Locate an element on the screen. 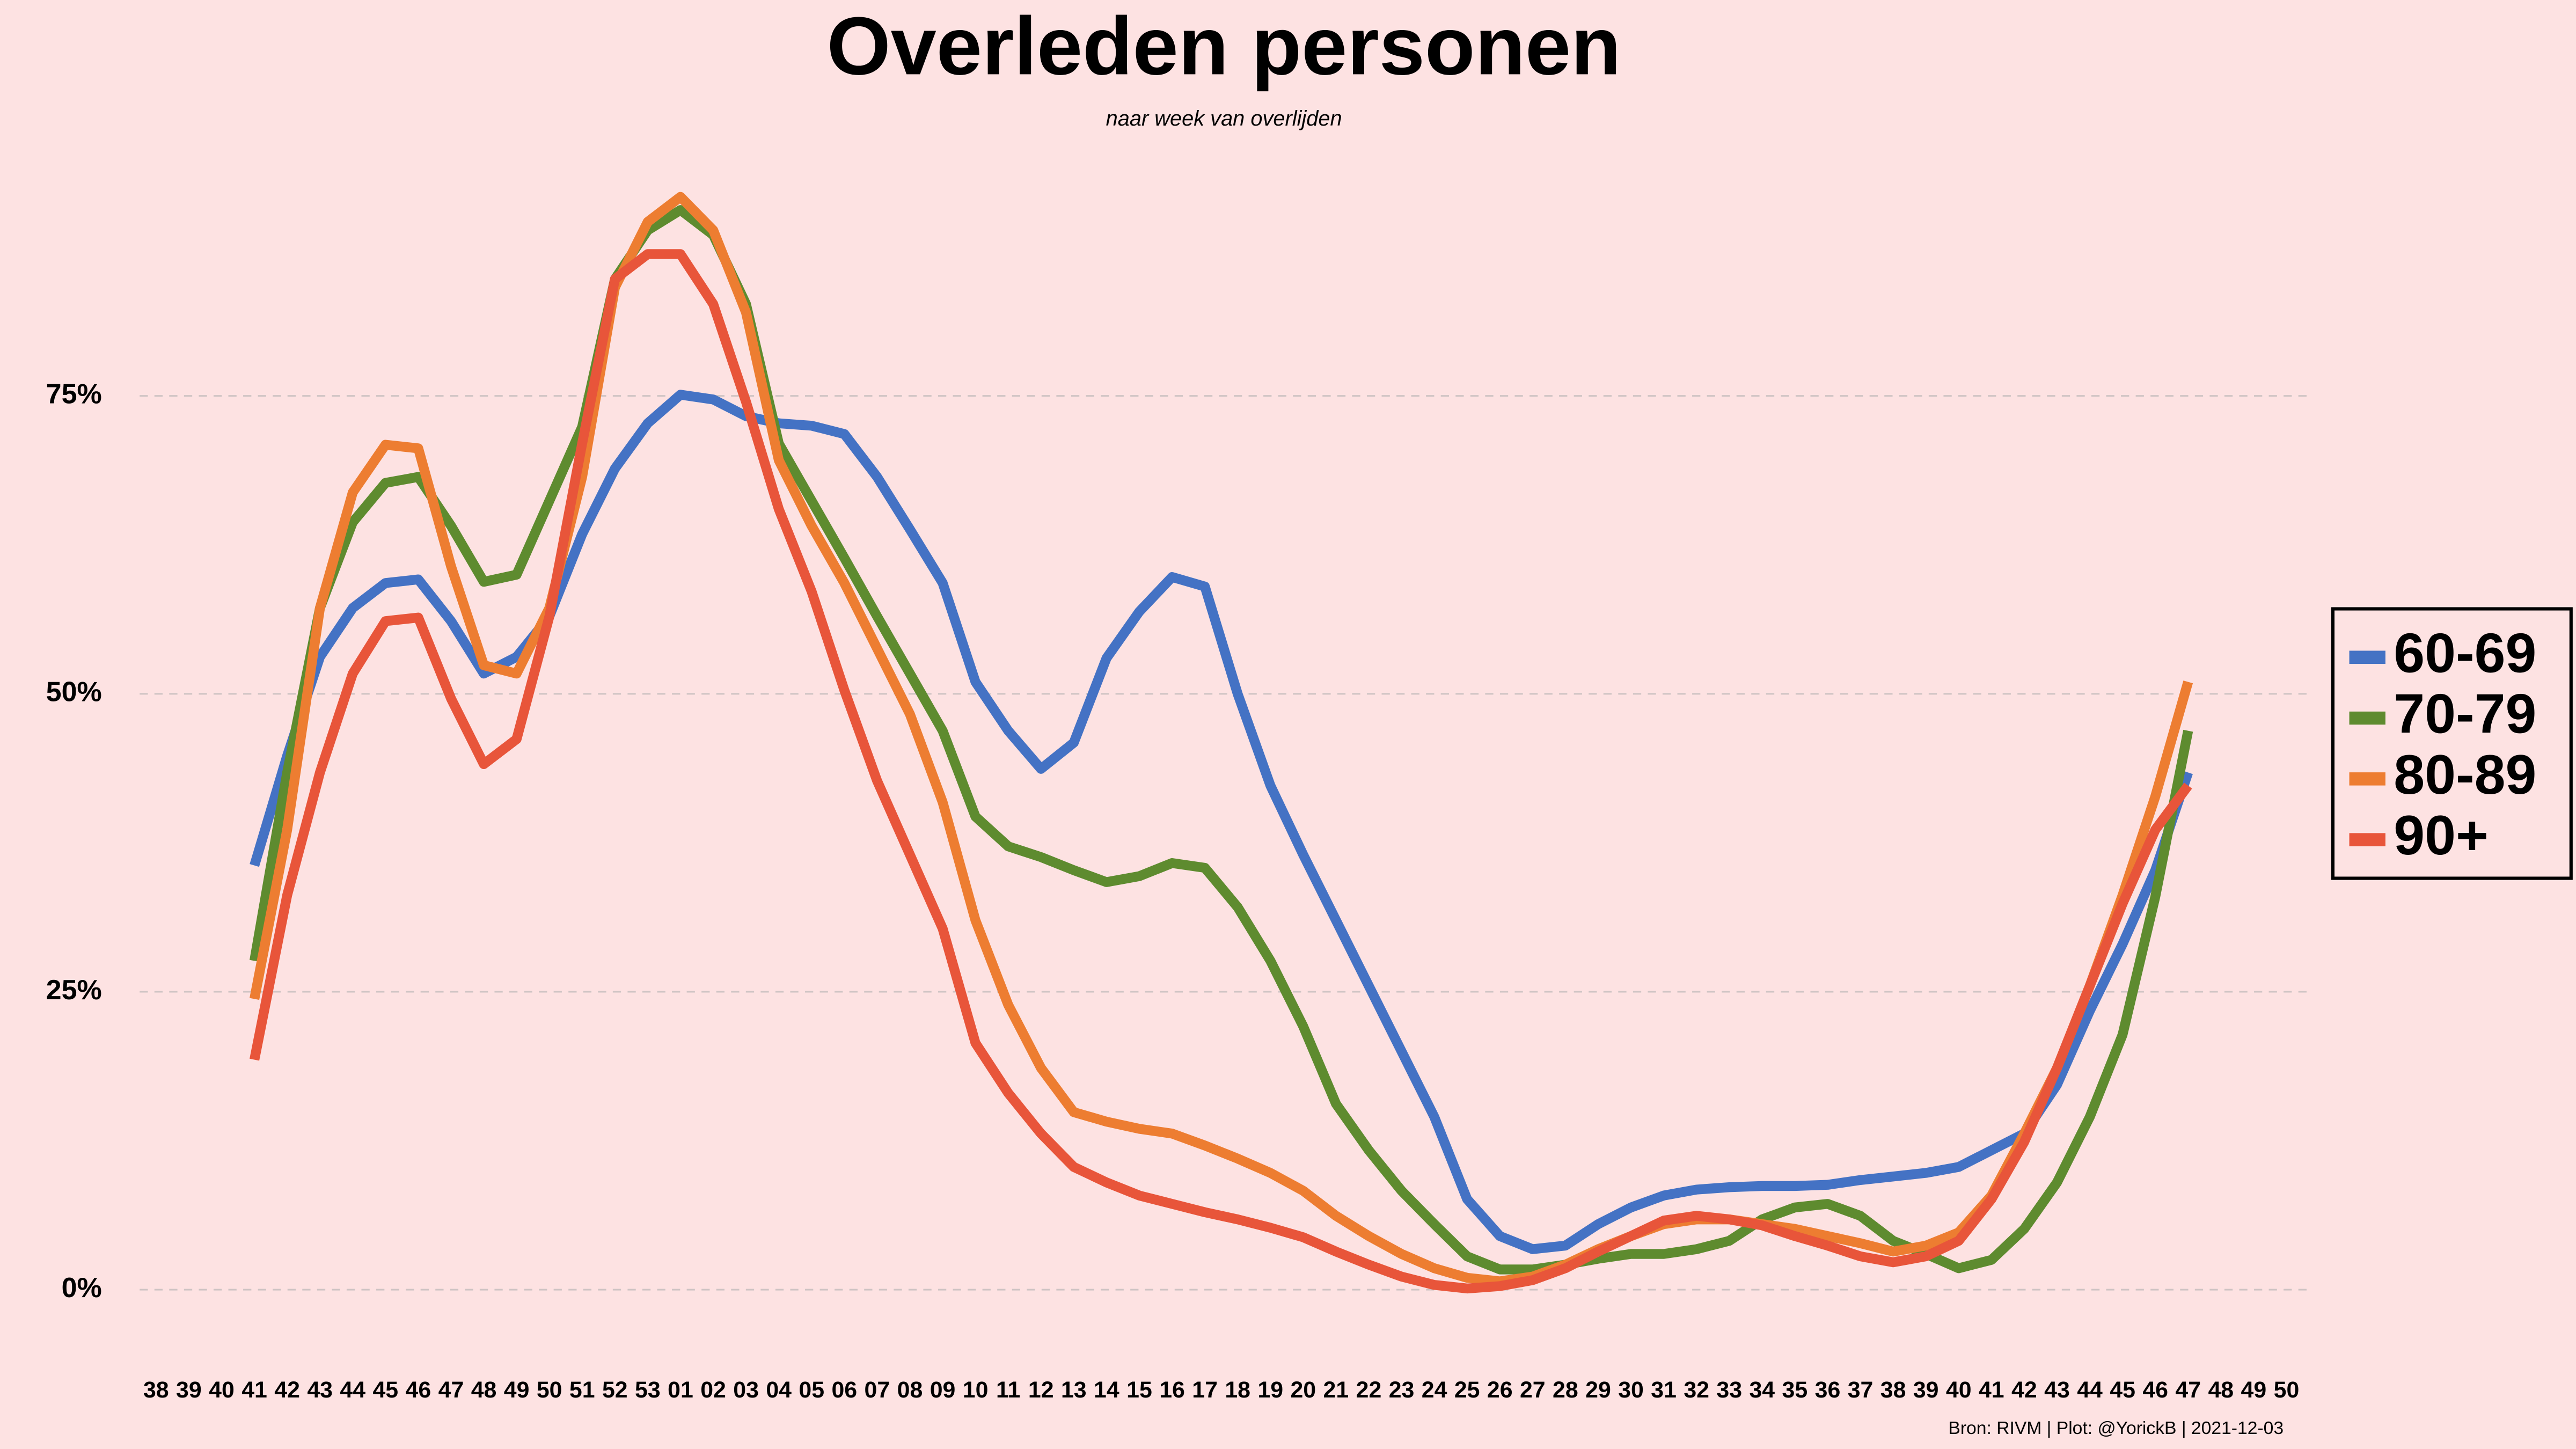 The width and height of the screenshot is (2576, 1449). x-tick-label: 13 is located at coordinates (1074, 1390).